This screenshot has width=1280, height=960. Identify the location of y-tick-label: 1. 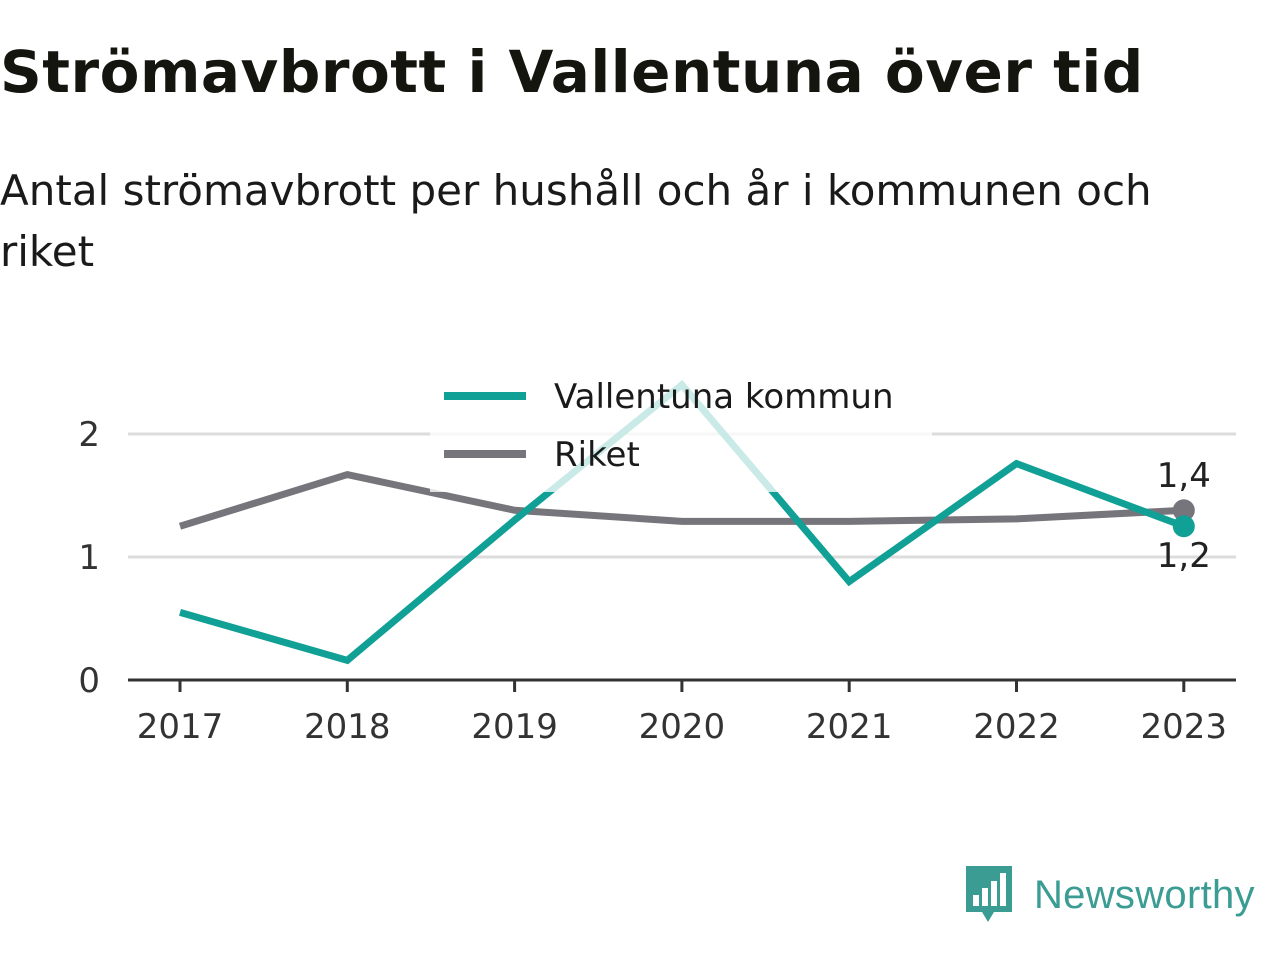
(89, 558).